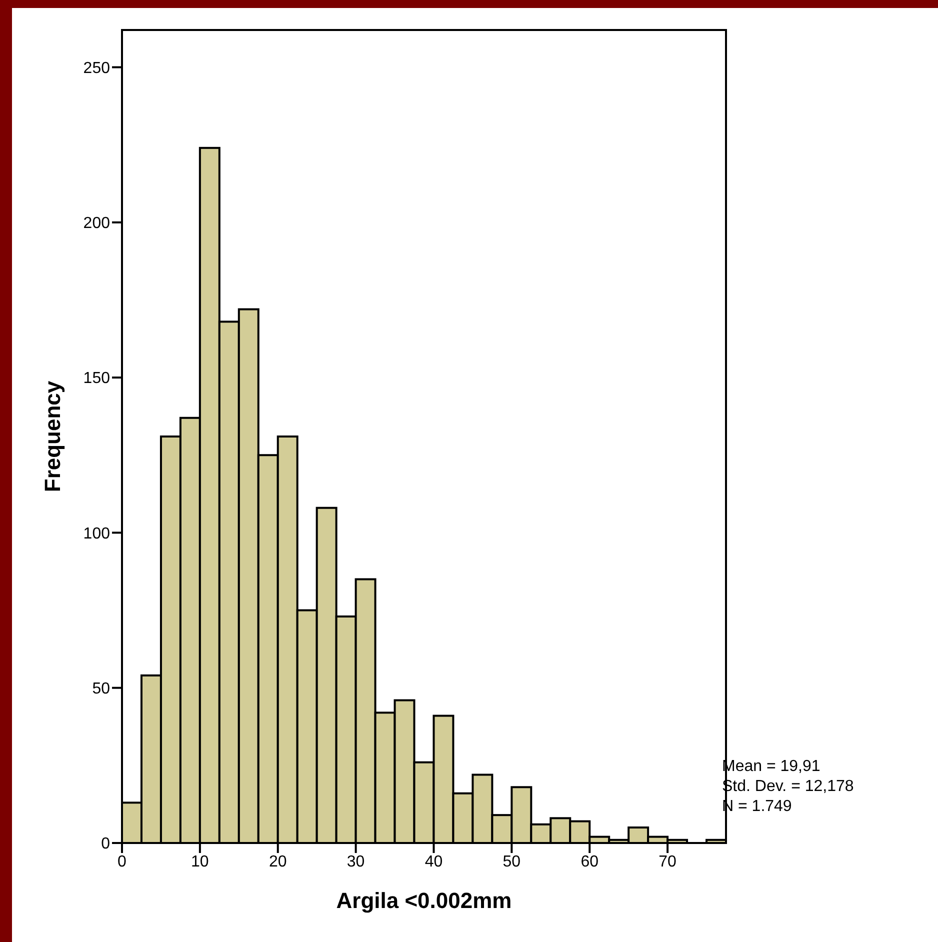 Image resolution: width=938 pixels, height=942 pixels. Describe the element at coordinates (52, 436) in the screenshot. I see `y-axis-title: Frequency` at that location.